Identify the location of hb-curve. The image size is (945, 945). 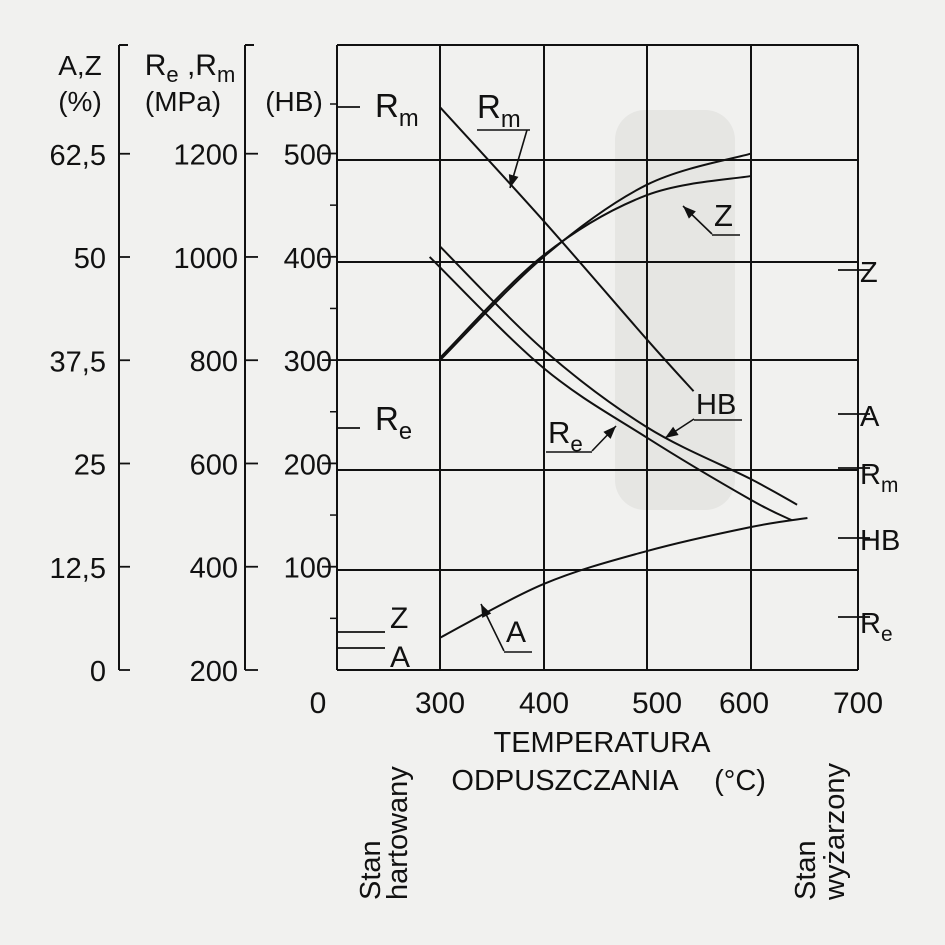
(618, 375).